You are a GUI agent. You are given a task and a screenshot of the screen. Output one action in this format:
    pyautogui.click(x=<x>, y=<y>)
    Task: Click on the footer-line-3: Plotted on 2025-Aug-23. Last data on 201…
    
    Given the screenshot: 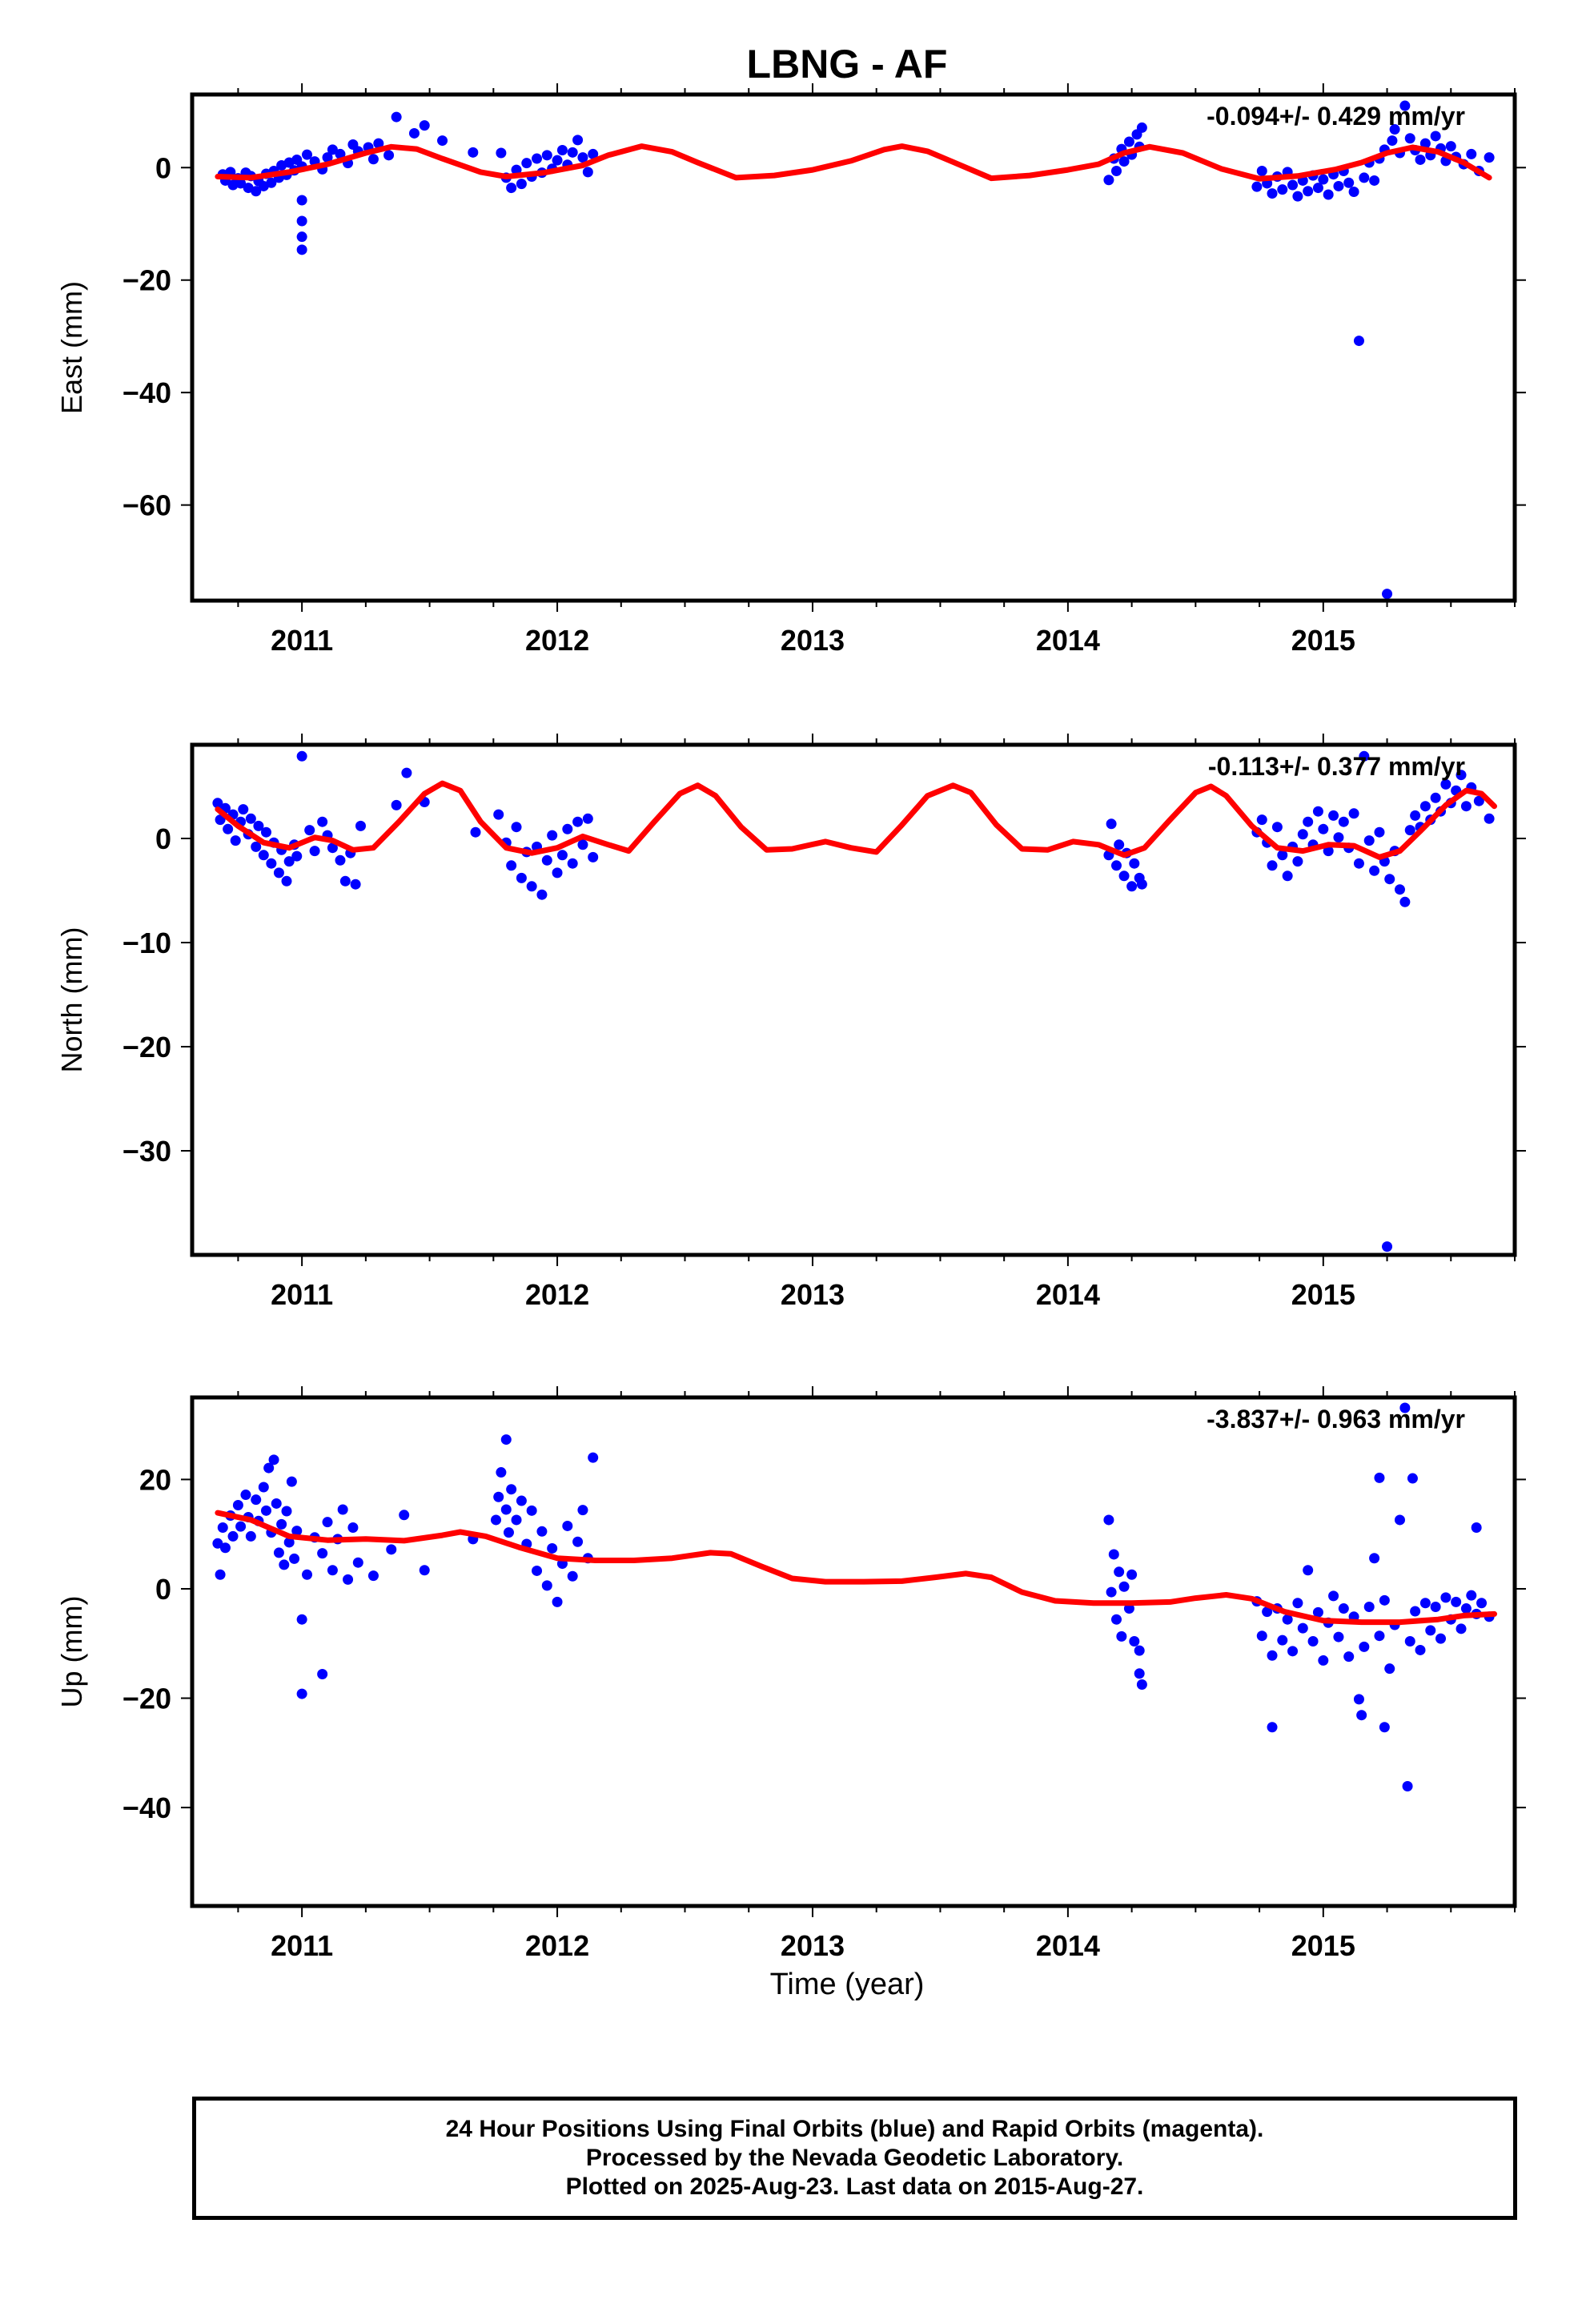 What is the action you would take?
    pyautogui.click(x=854, y=2186)
    